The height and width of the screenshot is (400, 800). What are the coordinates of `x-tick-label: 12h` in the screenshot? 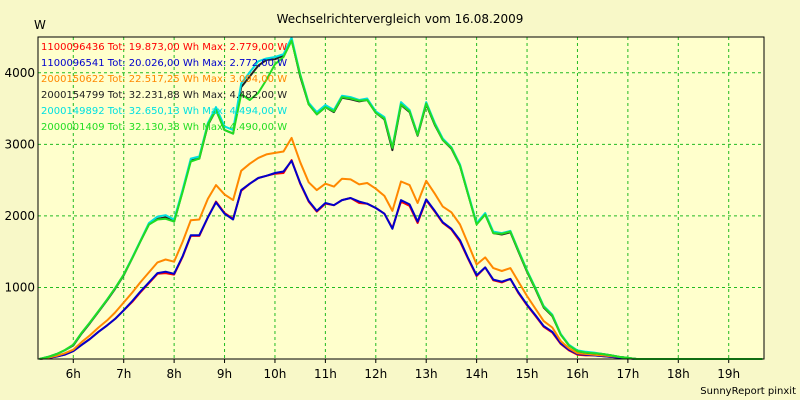 It's located at (375, 374).